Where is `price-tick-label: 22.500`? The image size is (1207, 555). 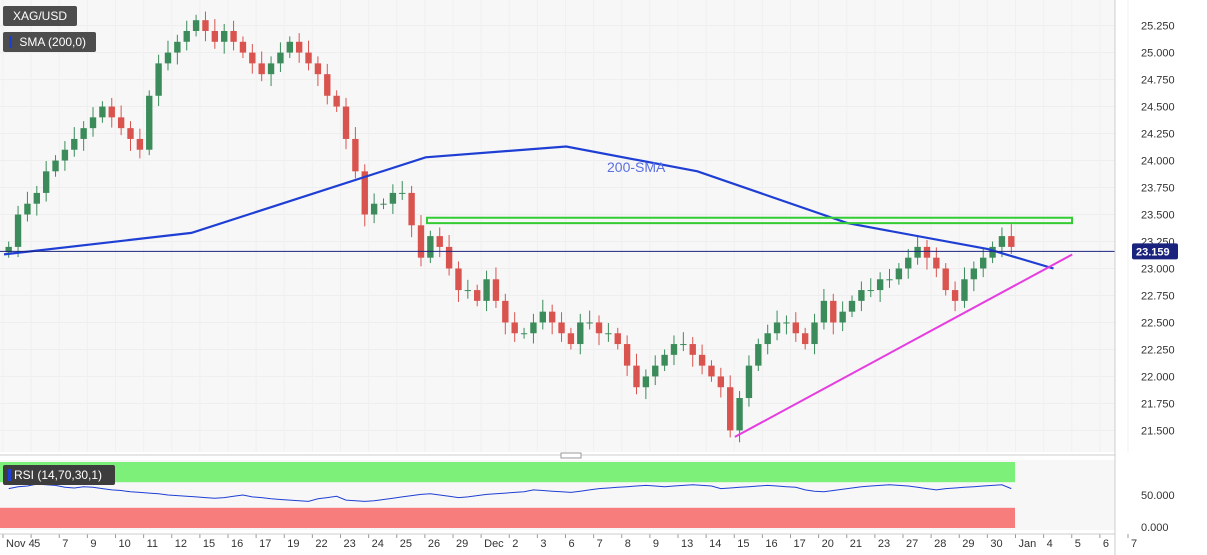 price-tick-label: 22.500 is located at coordinates (1158, 323).